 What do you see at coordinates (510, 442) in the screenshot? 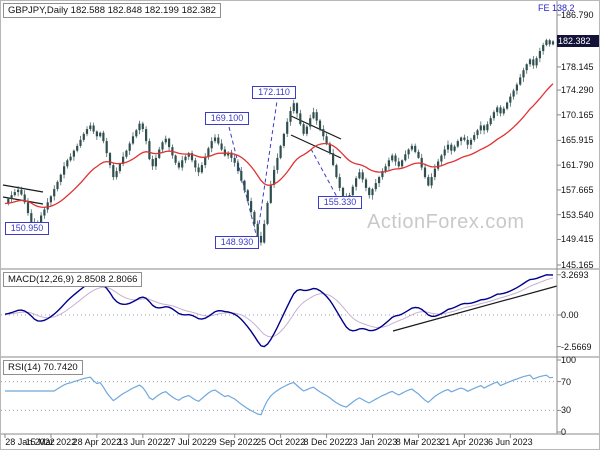
I see `date-axis-label: 6 Jun 2023` at bounding box center [510, 442].